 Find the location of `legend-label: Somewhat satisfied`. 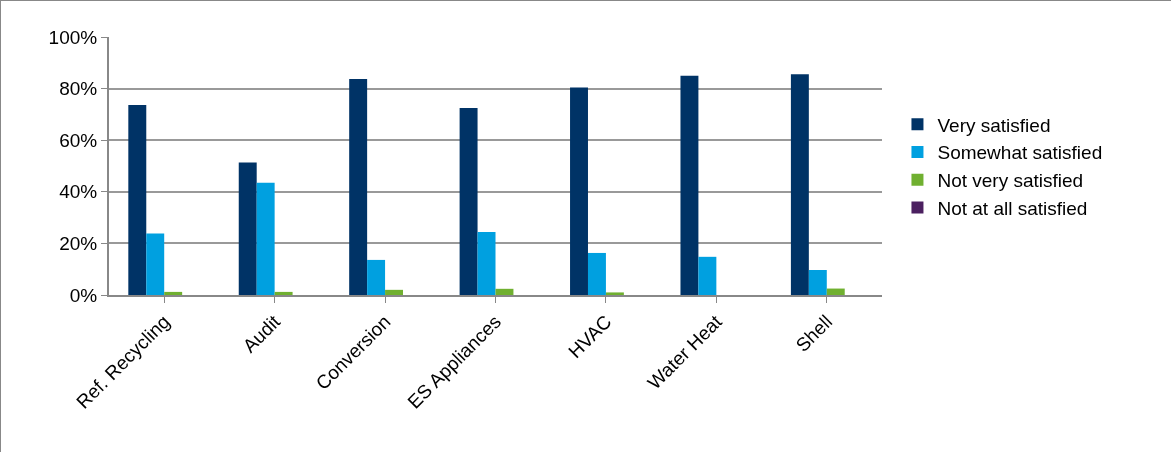

legend-label: Somewhat satisfied is located at coordinates (1020, 153).